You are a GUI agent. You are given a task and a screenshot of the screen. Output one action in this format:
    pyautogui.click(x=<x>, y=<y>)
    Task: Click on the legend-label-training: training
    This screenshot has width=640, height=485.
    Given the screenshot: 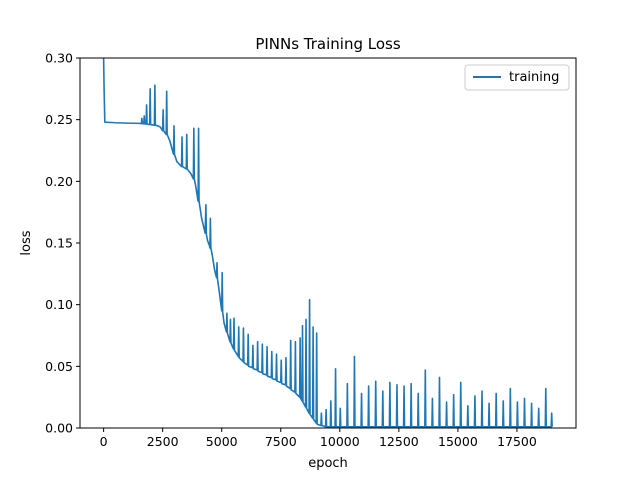 What is the action you would take?
    pyautogui.click(x=534, y=77)
    